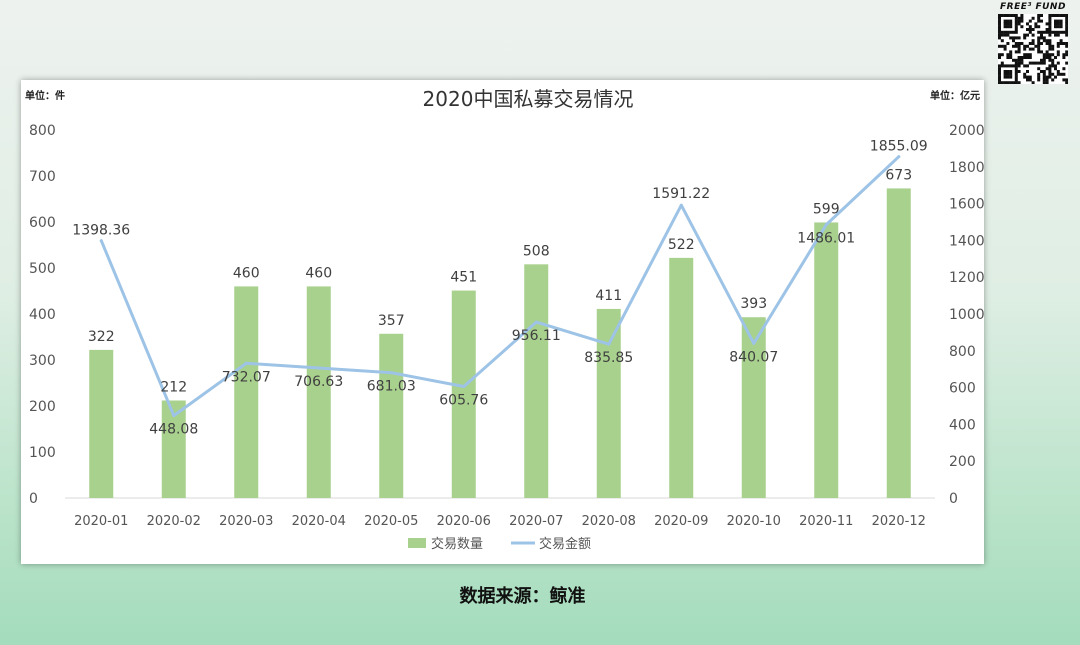  What do you see at coordinates (457, 544) in the screenshot?
I see `legend-bar-label: 交易数量` at bounding box center [457, 544].